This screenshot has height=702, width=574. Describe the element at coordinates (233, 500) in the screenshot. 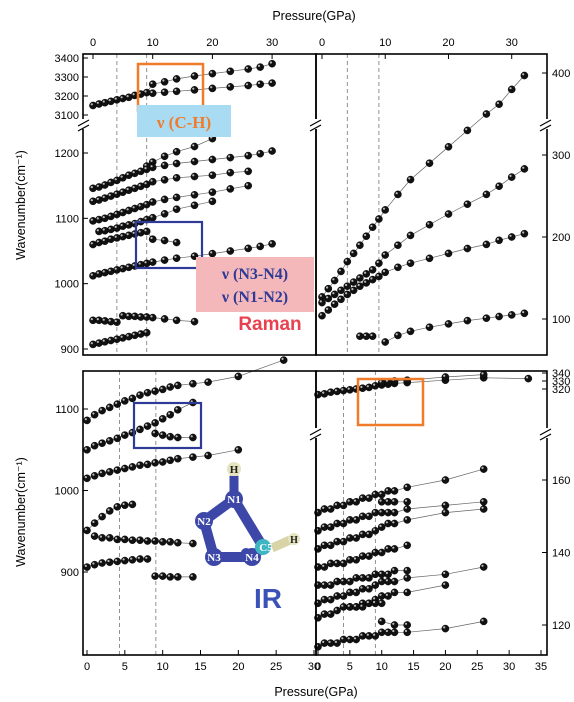

I see `atom-n1: N1` at that location.